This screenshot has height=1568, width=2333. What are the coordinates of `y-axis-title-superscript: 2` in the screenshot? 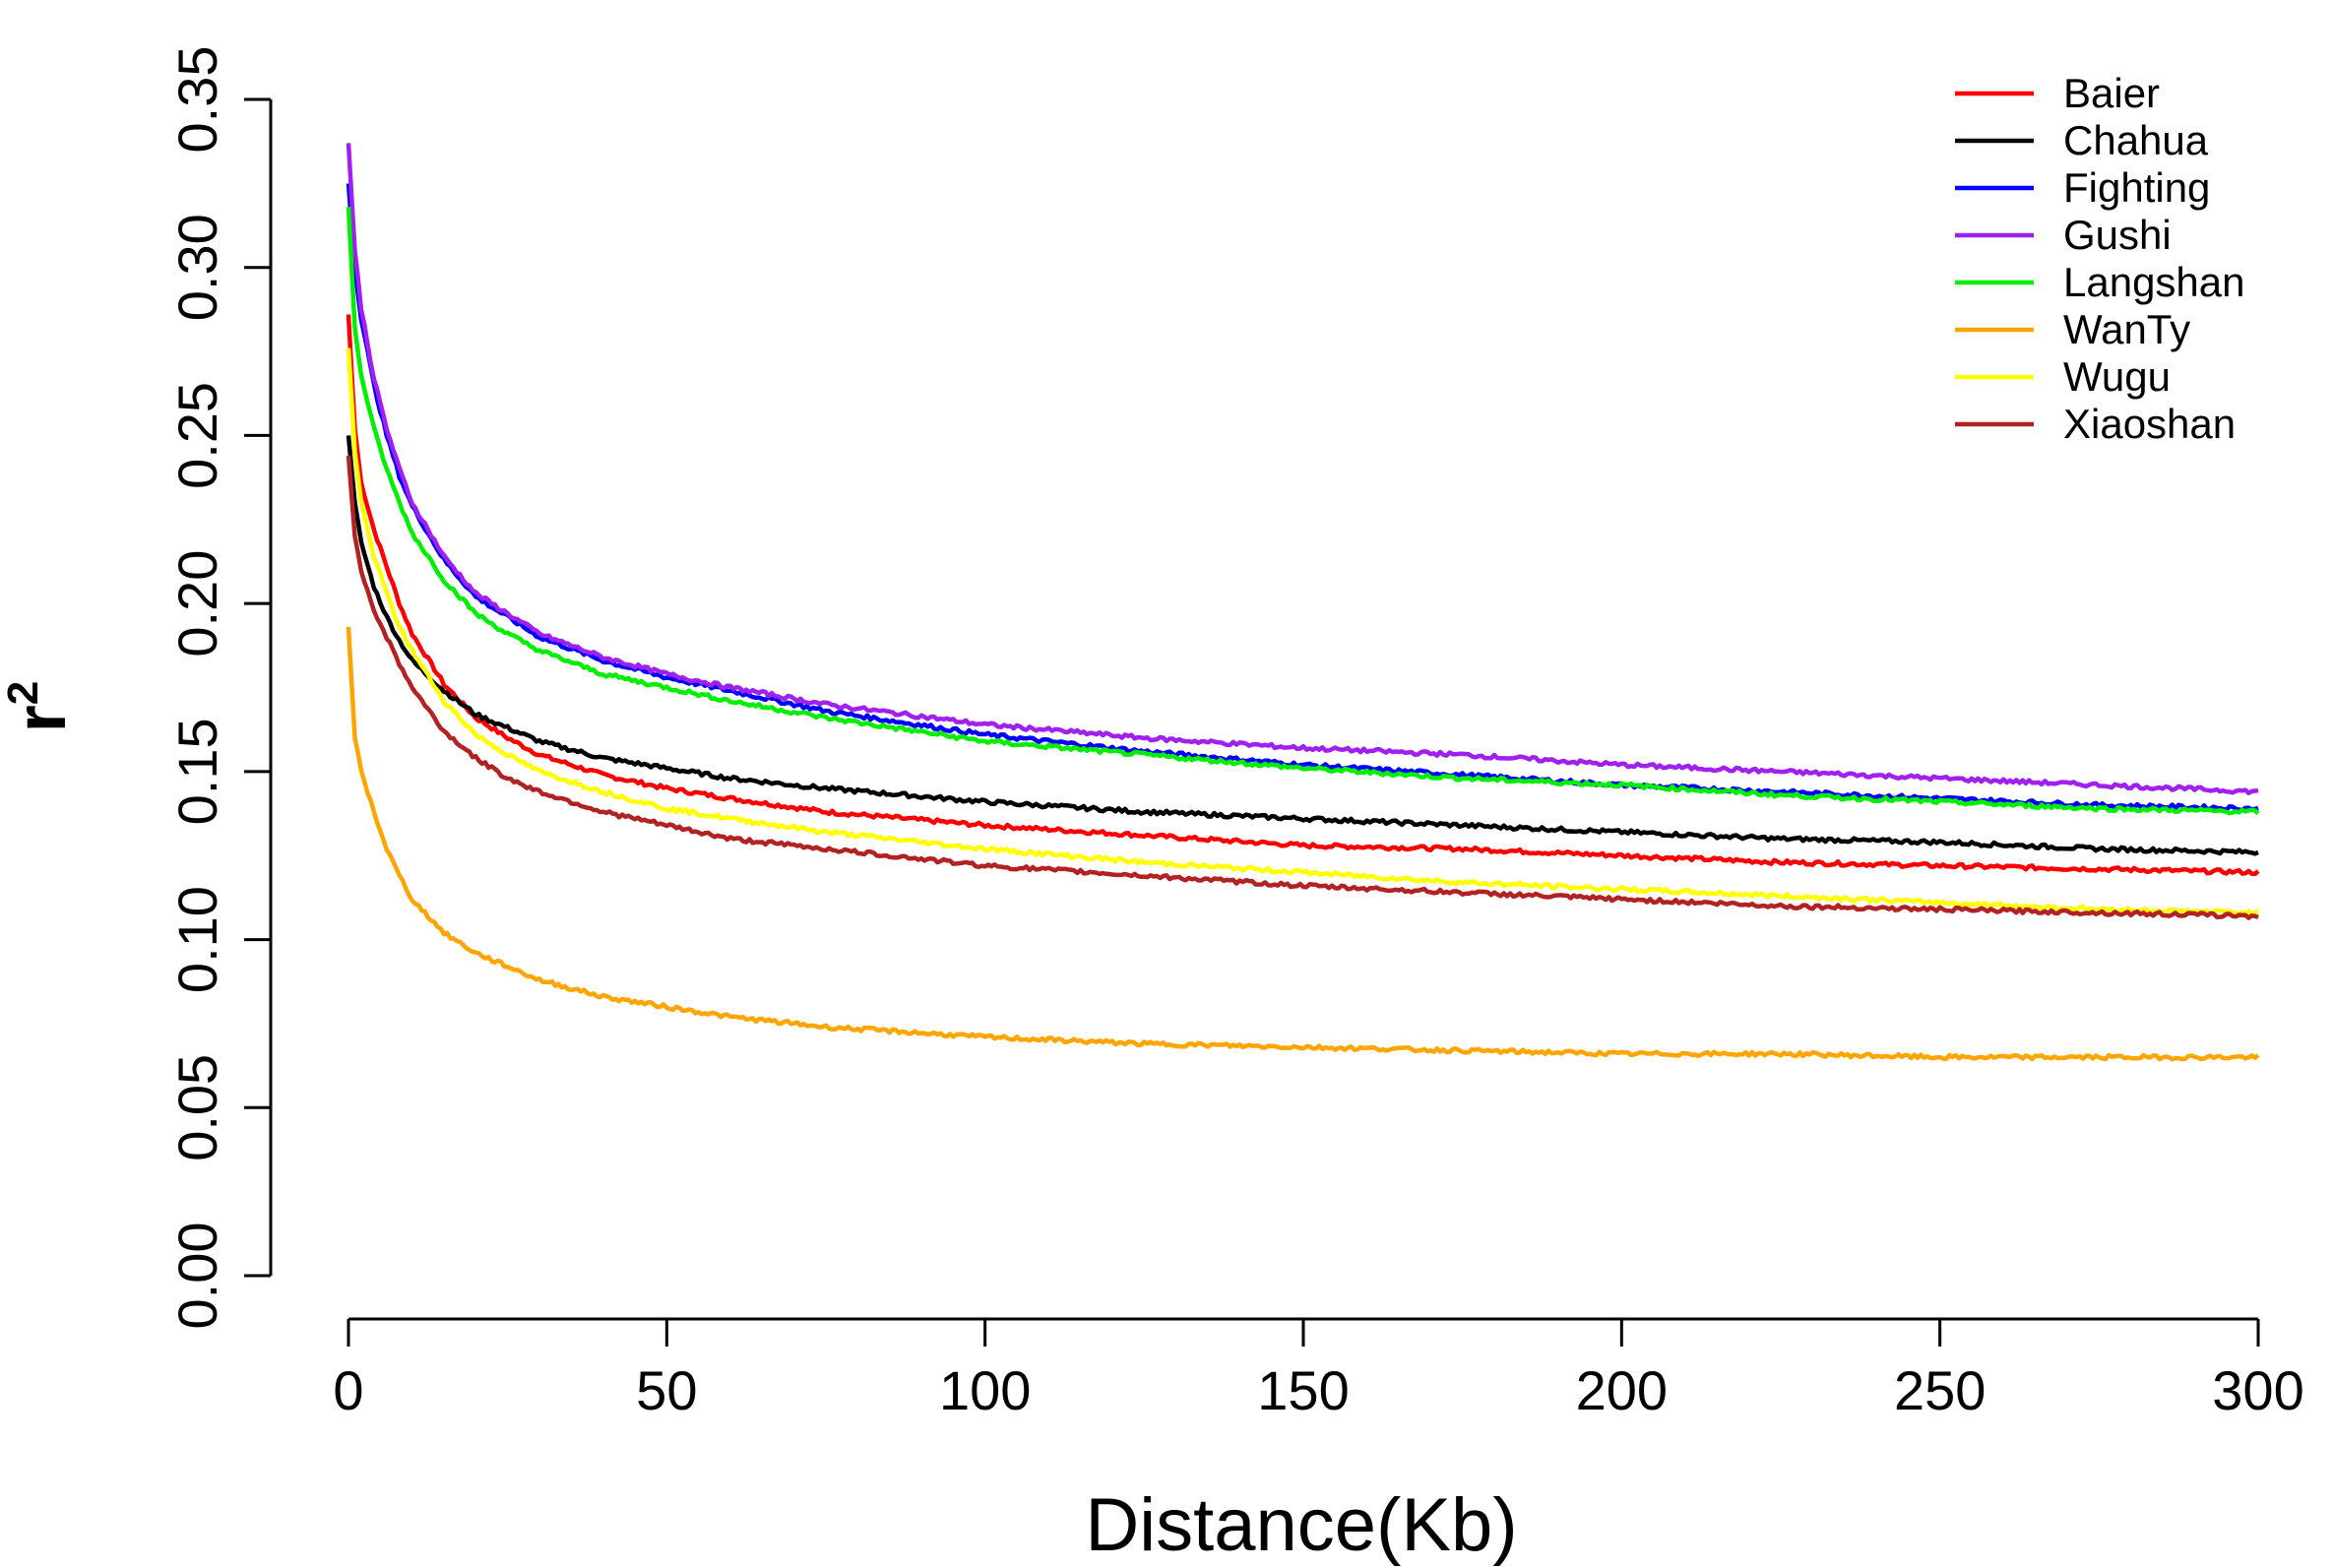 It's located at (24, 693).